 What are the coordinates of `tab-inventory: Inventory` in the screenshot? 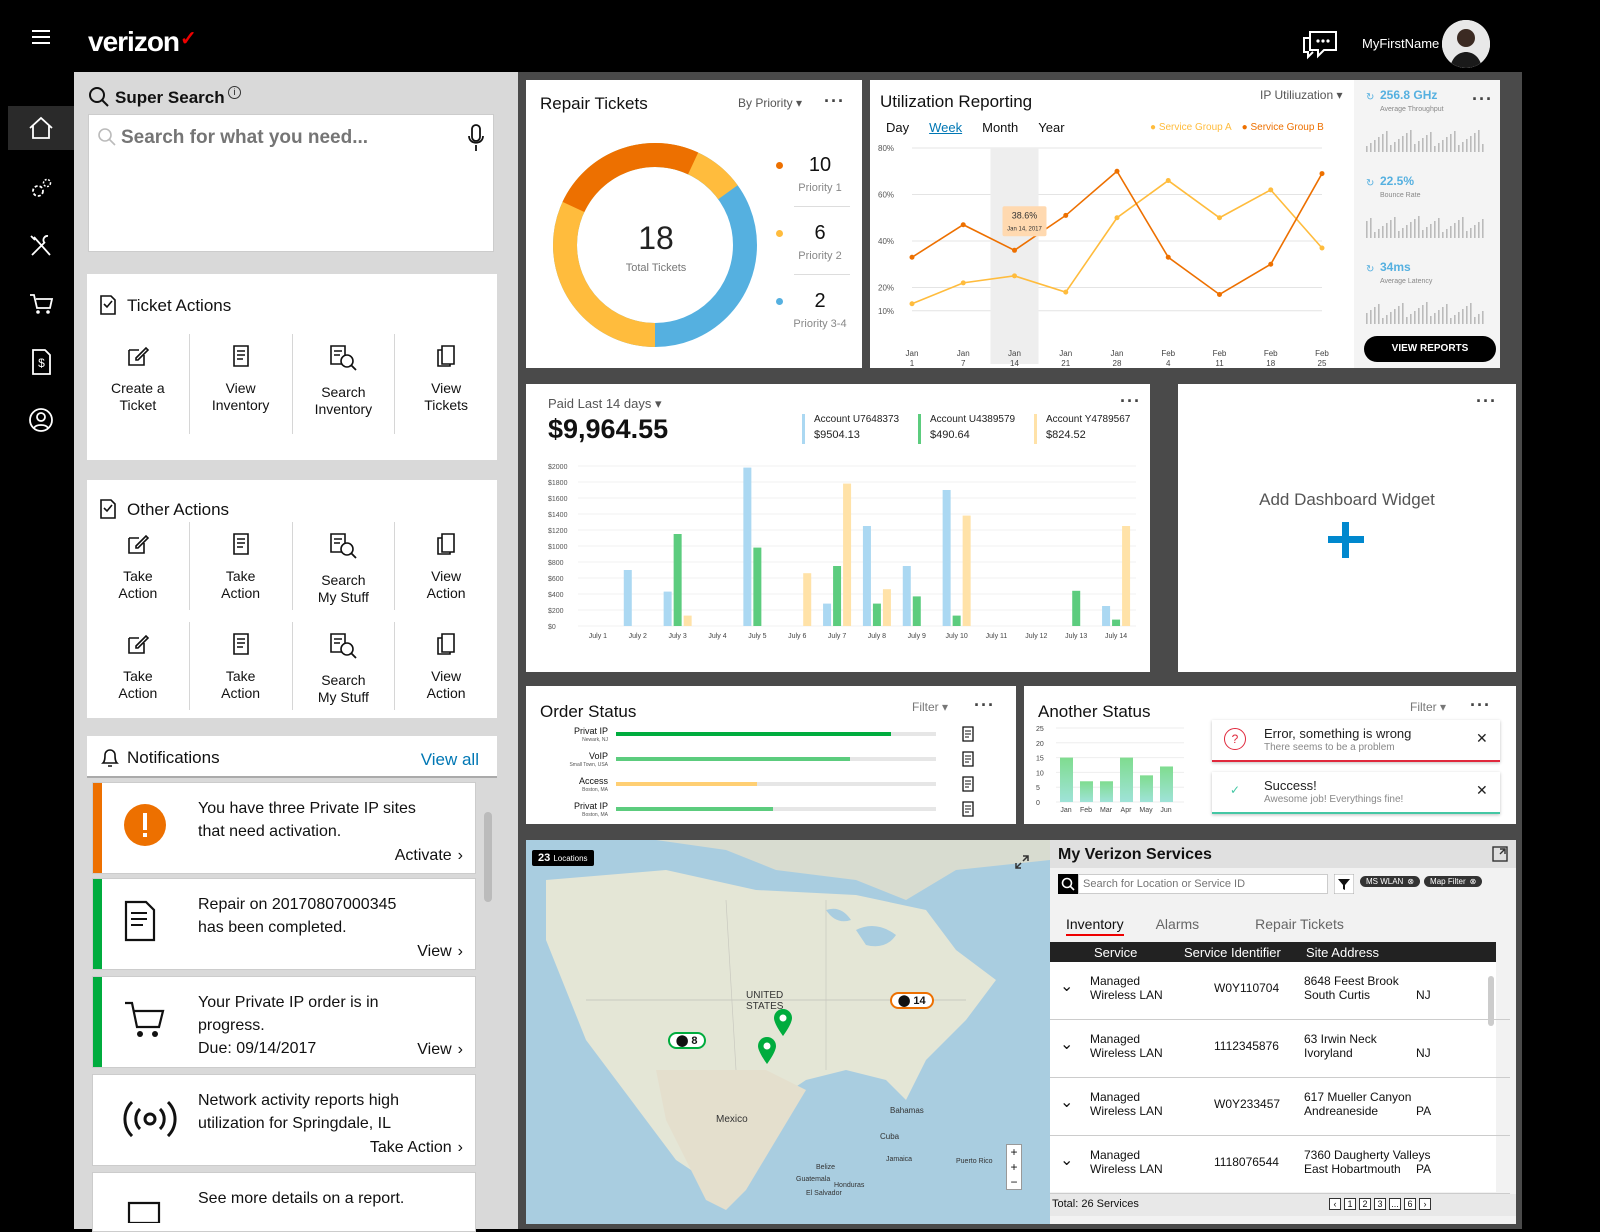 It's located at (1095, 926).